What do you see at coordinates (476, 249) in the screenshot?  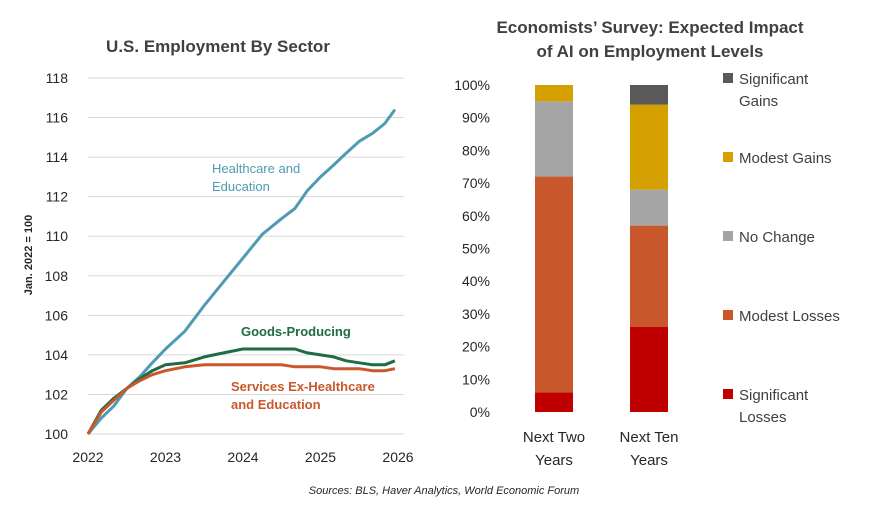 I see `ai-y-tick-label-50: 50%` at bounding box center [476, 249].